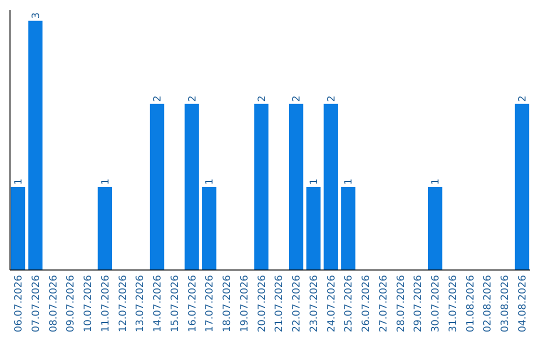 This screenshot has width=540, height=340. I want to click on x-tick-label: 20.07.2026, so click(262, 303).